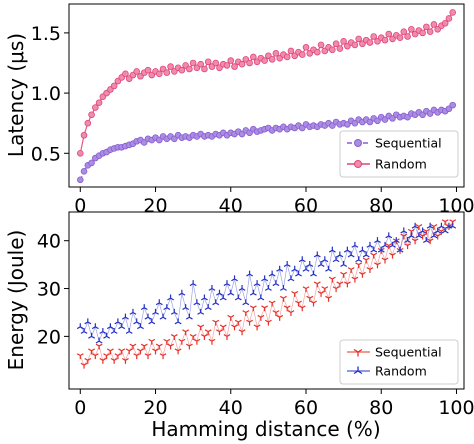 The width and height of the screenshot is (474, 444). I want to click on latency-legend: Sequential Random, so click(399, 154).